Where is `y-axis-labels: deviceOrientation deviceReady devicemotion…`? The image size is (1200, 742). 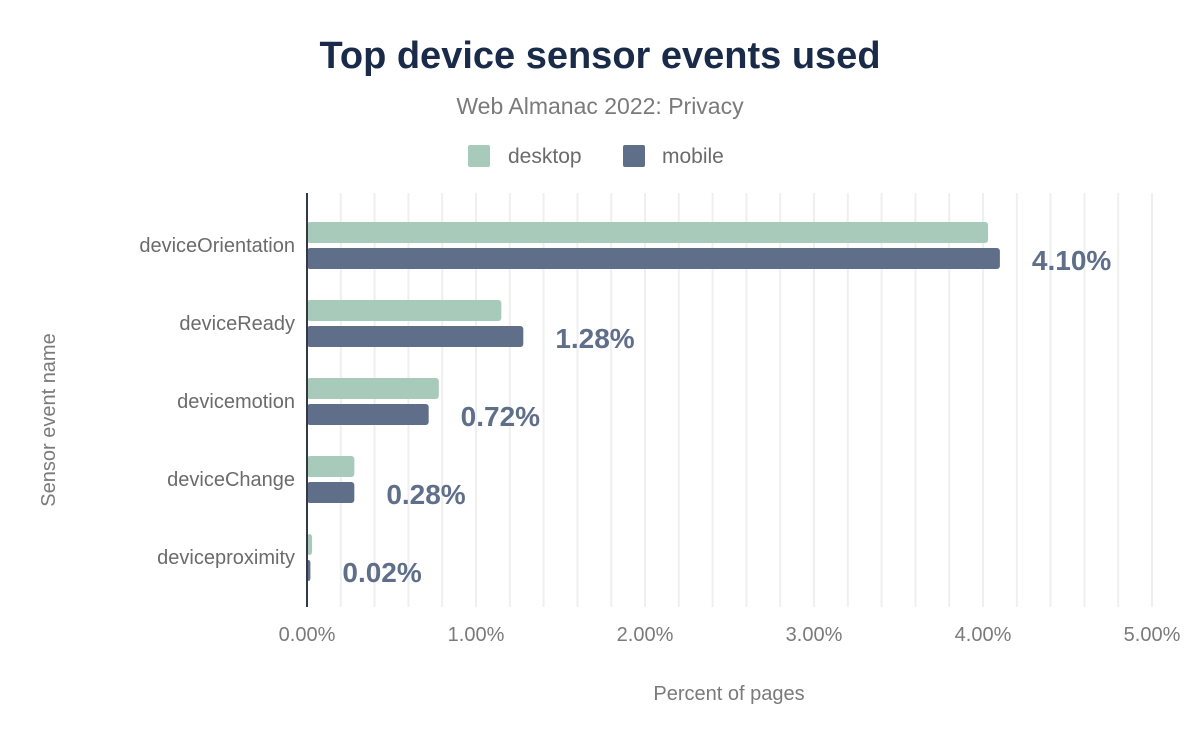
y-axis-labels: deviceOrientation deviceReady devicemotion… is located at coordinates (217, 402).